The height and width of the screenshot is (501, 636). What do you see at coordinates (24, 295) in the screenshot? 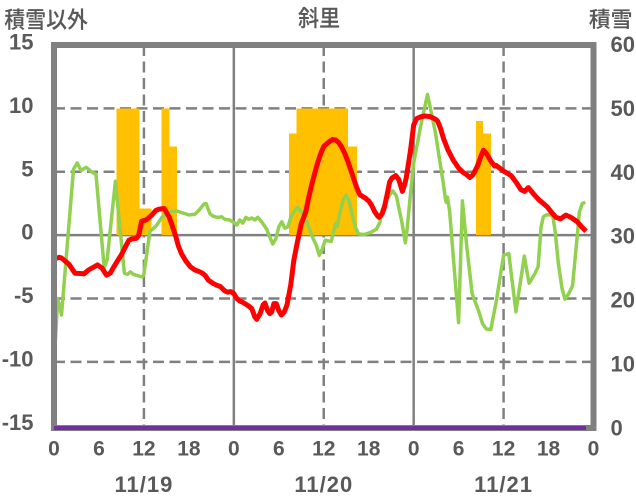
I see `svg-text: -5` at bounding box center [24, 295].